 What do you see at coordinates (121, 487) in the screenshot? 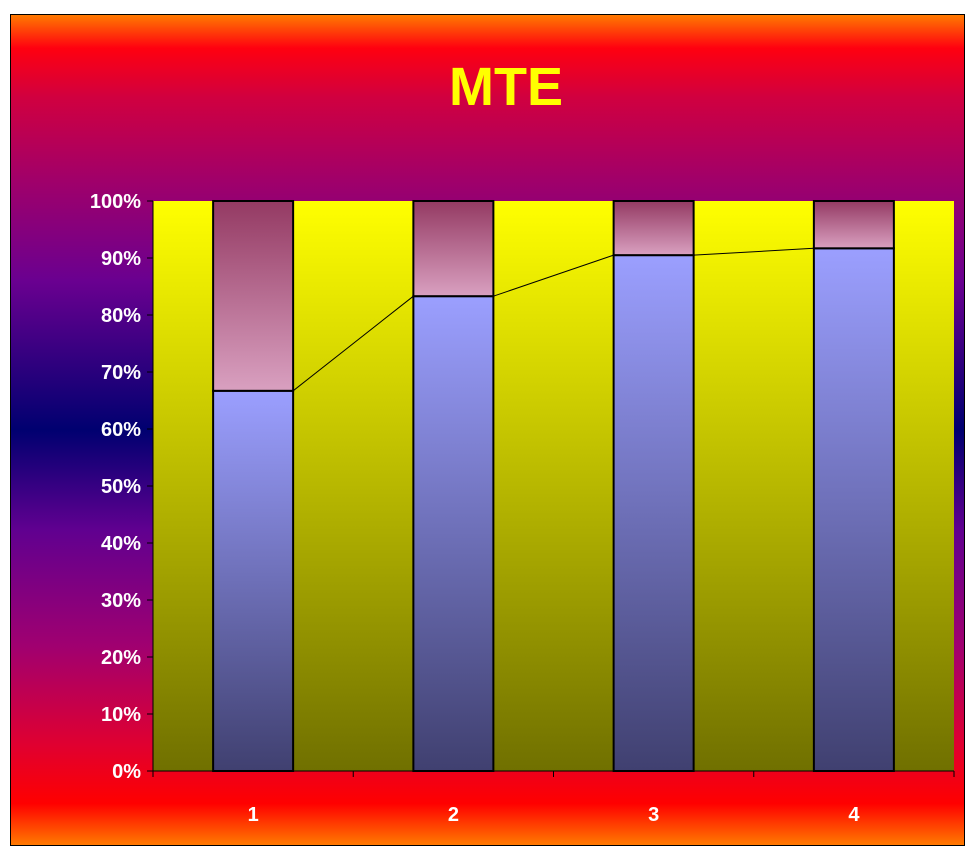
I see `y-tick-label: 50%` at bounding box center [121, 487].